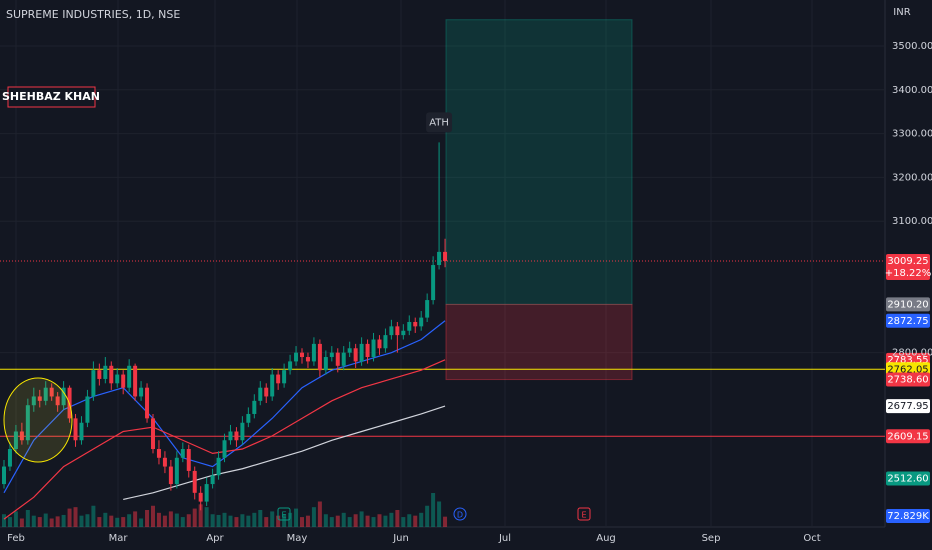  Describe the element at coordinates (907, 360) in the screenshot. I see `price-tag-label: 2783.55` at that location.